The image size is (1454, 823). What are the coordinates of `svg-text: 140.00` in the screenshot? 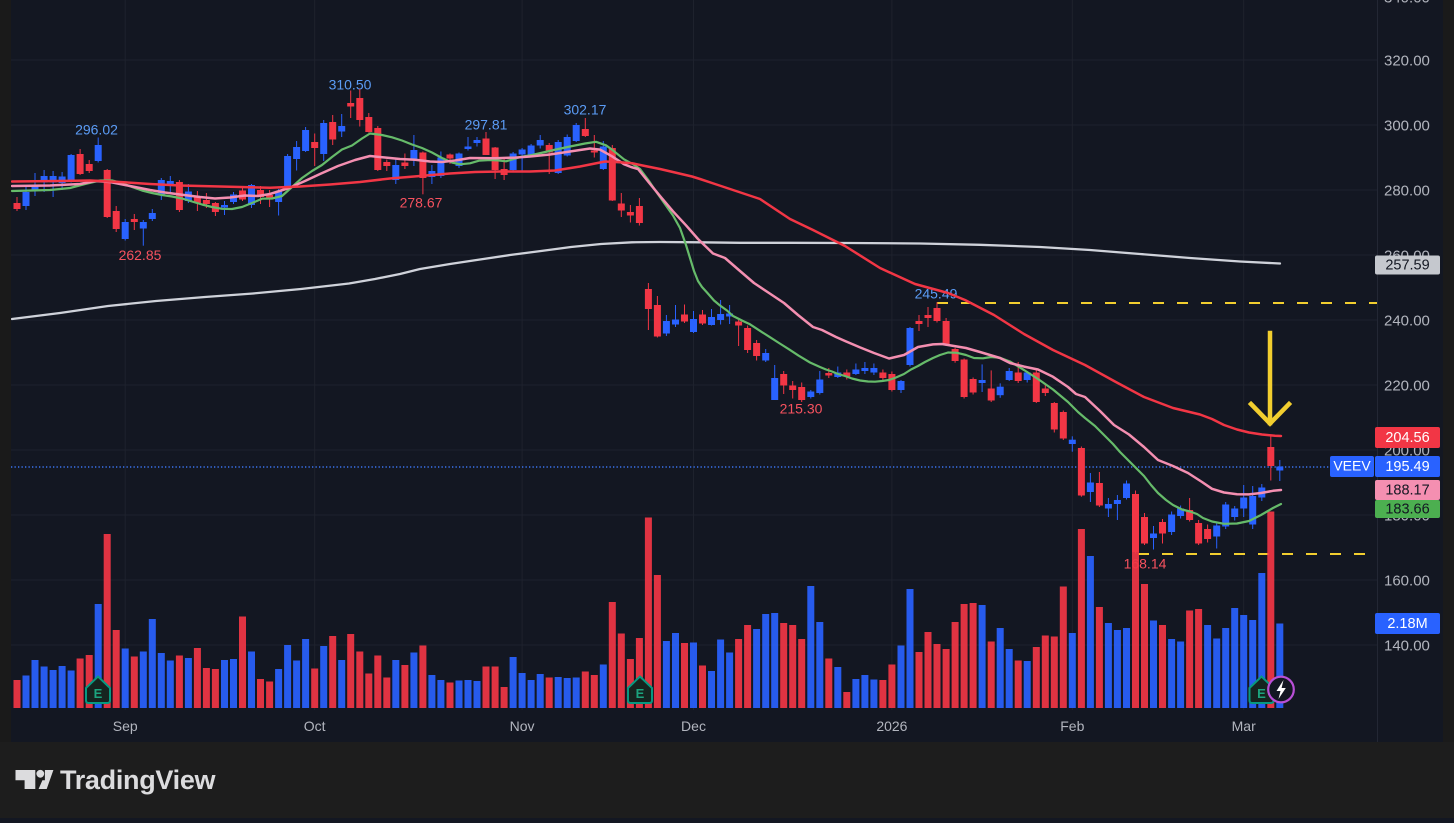 It's located at (1407, 645).